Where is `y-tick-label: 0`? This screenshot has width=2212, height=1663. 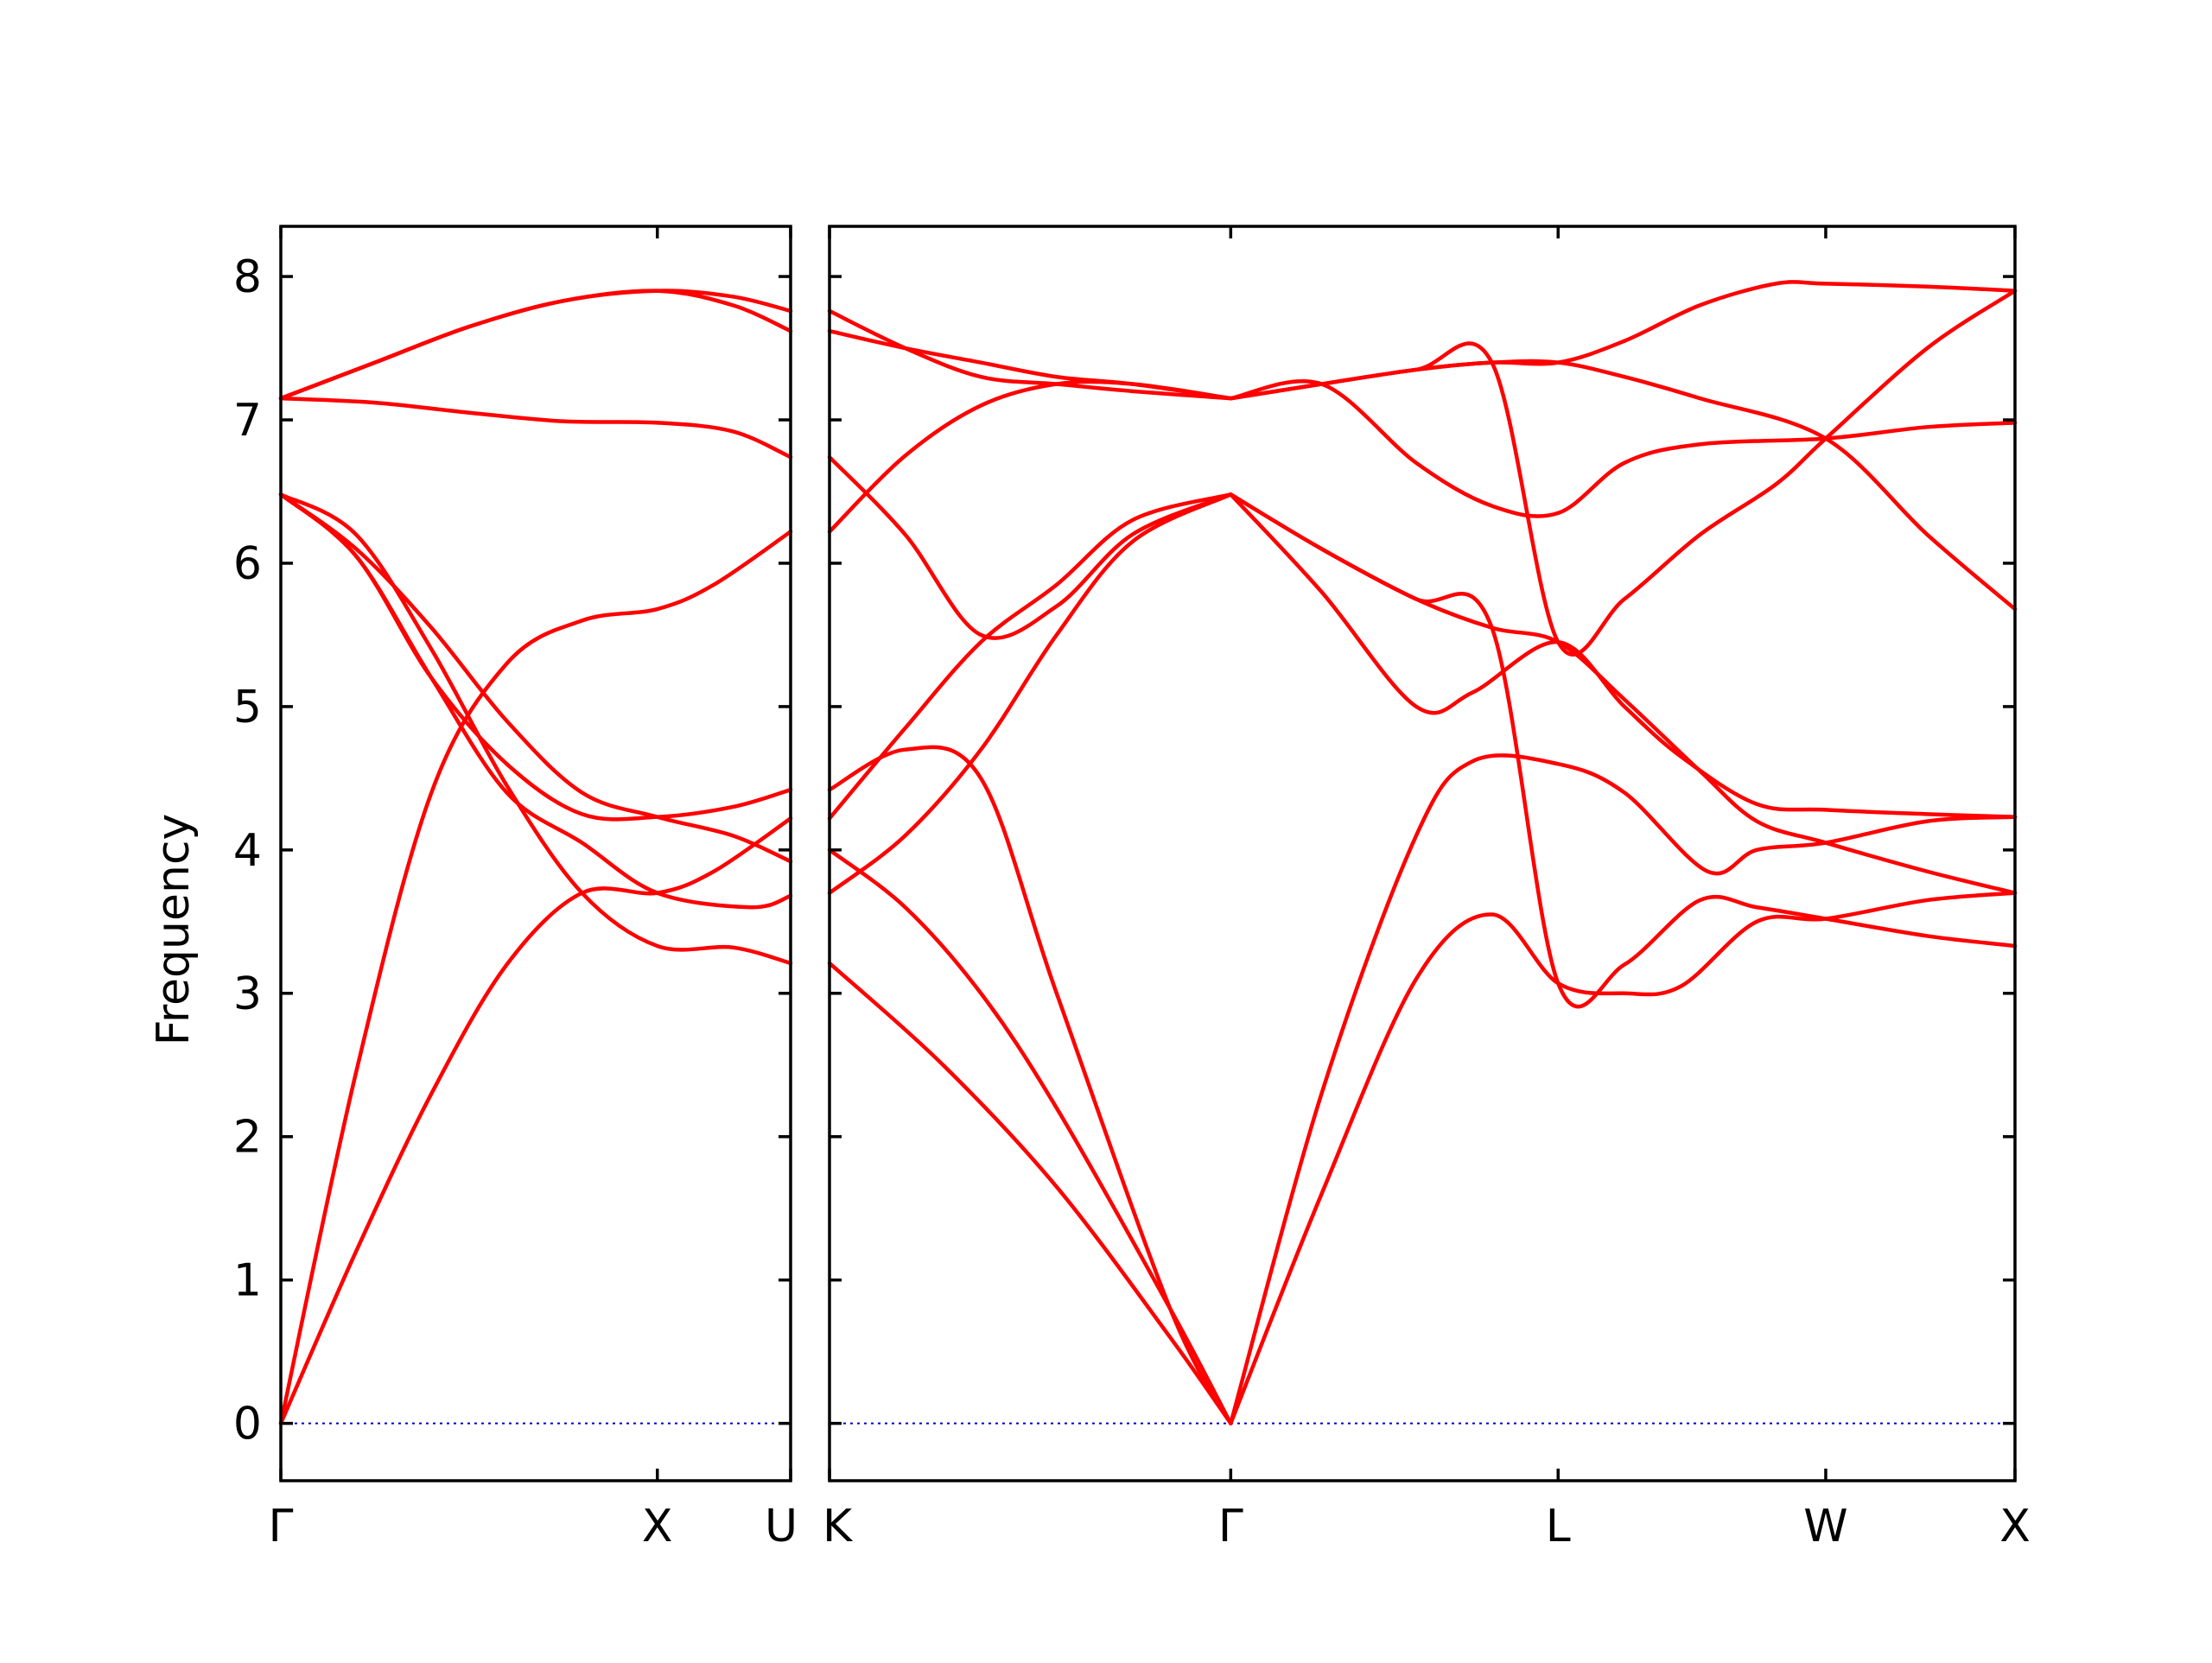
y-tick-label: 0 is located at coordinates (247, 1425).